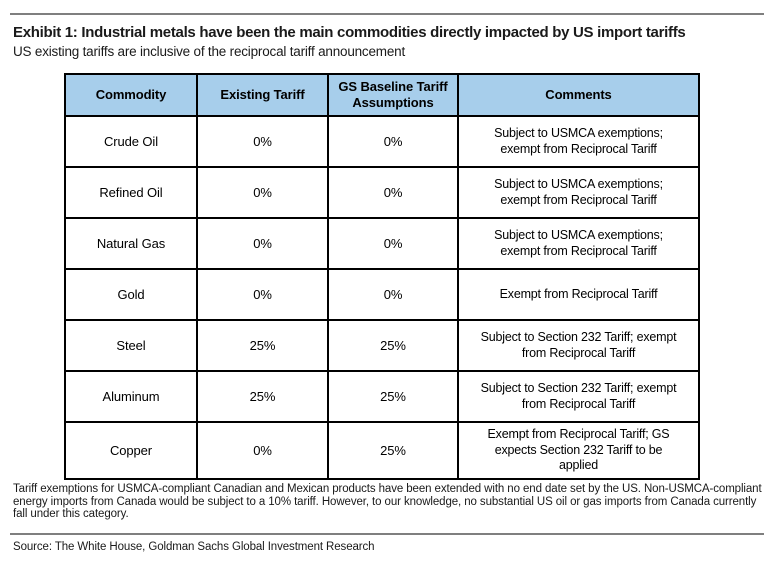 The image size is (774, 568). Describe the element at coordinates (131, 294) in the screenshot. I see `commodity-cell: Gold` at that location.